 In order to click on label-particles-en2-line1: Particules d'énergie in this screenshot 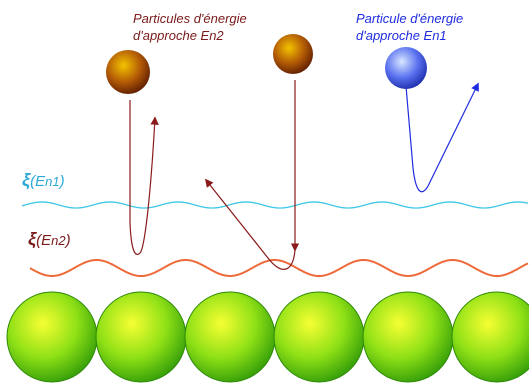, I will do `click(190, 18)`.